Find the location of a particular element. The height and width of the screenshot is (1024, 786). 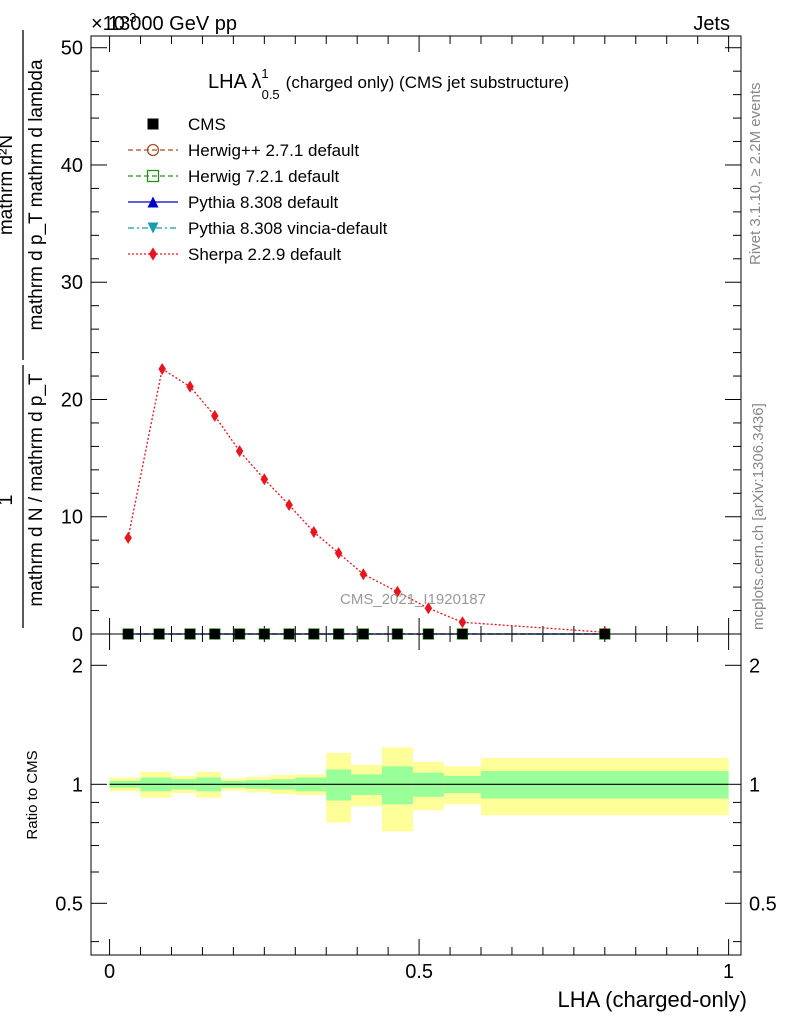

ratio-y-tick-label: 2 is located at coordinates (77, 666).